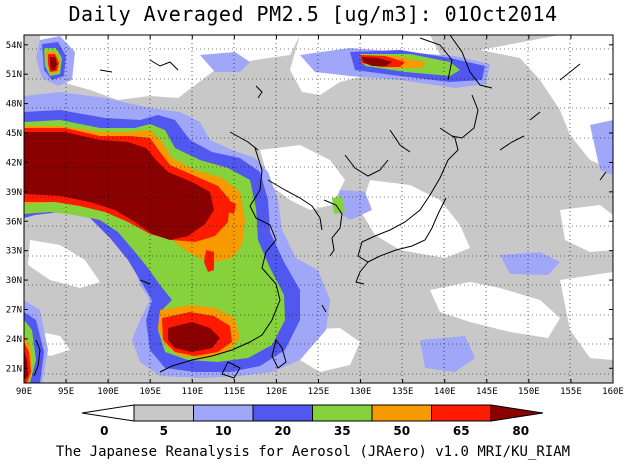  I want to click on lon-tick-label: 100E, so click(108, 392).